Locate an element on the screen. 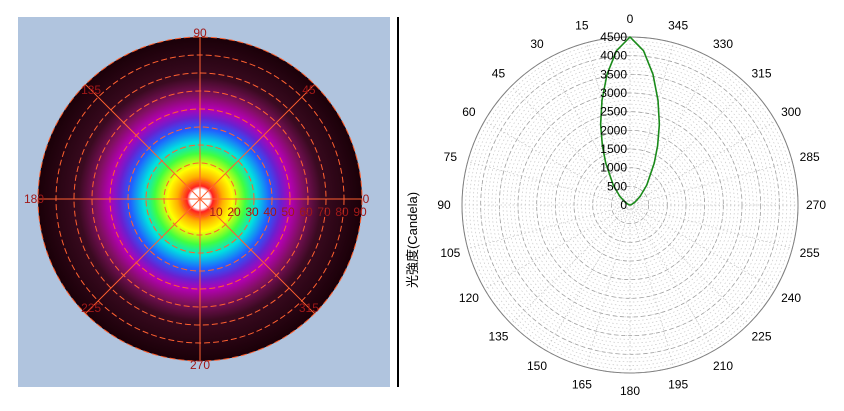 This screenshot has width=844, height=411. radial-label-500: 500 is located at coordinates (617, 186).